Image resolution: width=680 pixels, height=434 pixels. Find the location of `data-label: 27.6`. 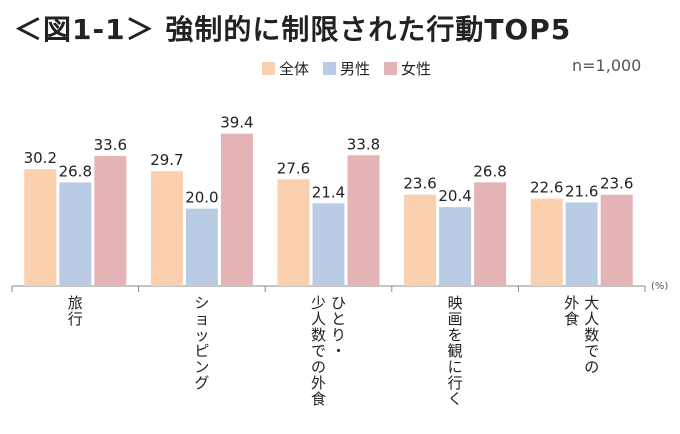

data-label: 27.6 is located at coordinates (293, 168).